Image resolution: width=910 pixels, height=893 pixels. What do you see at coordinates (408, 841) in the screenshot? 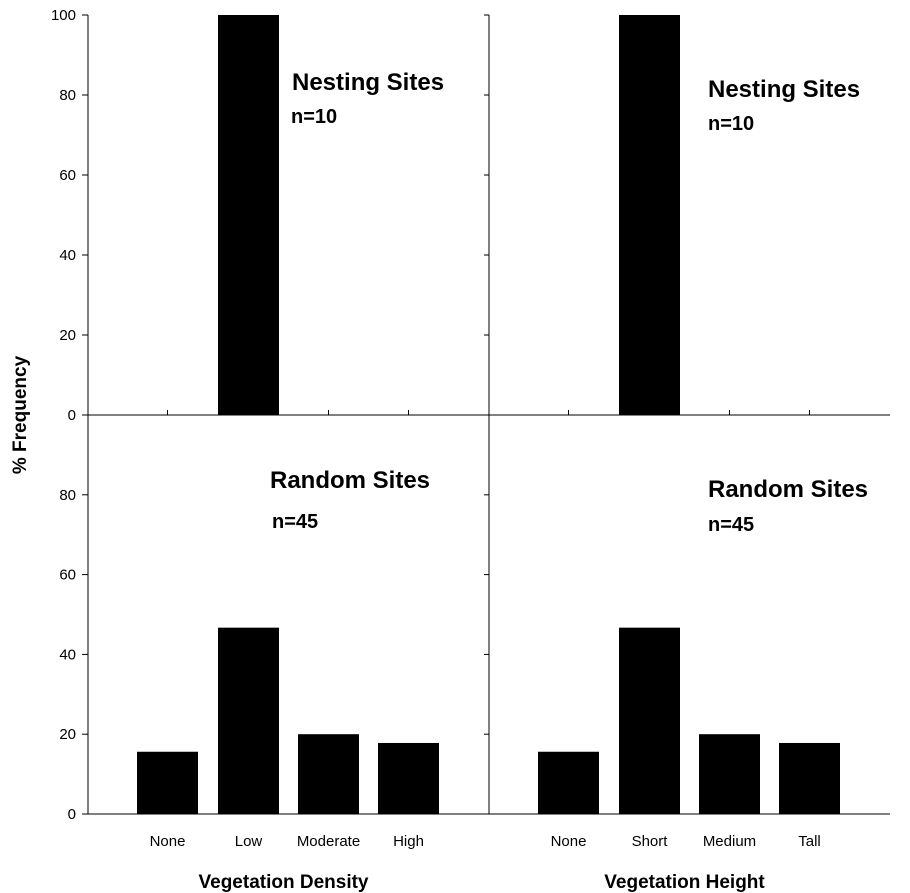
I see `x-tick-label: High` at bounding box center [408, 841].